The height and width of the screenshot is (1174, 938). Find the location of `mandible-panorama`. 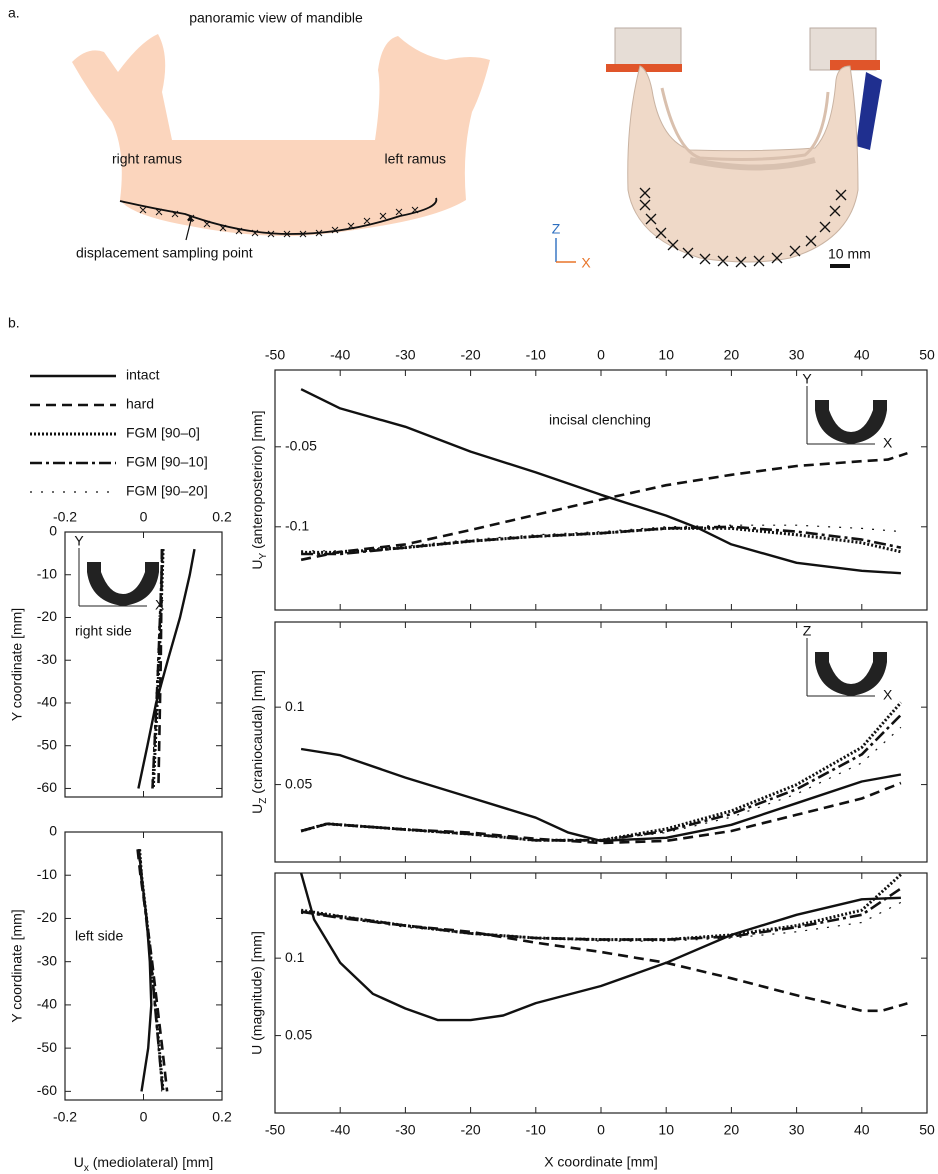

mandible-panorama is located at coordinates (281, 135).